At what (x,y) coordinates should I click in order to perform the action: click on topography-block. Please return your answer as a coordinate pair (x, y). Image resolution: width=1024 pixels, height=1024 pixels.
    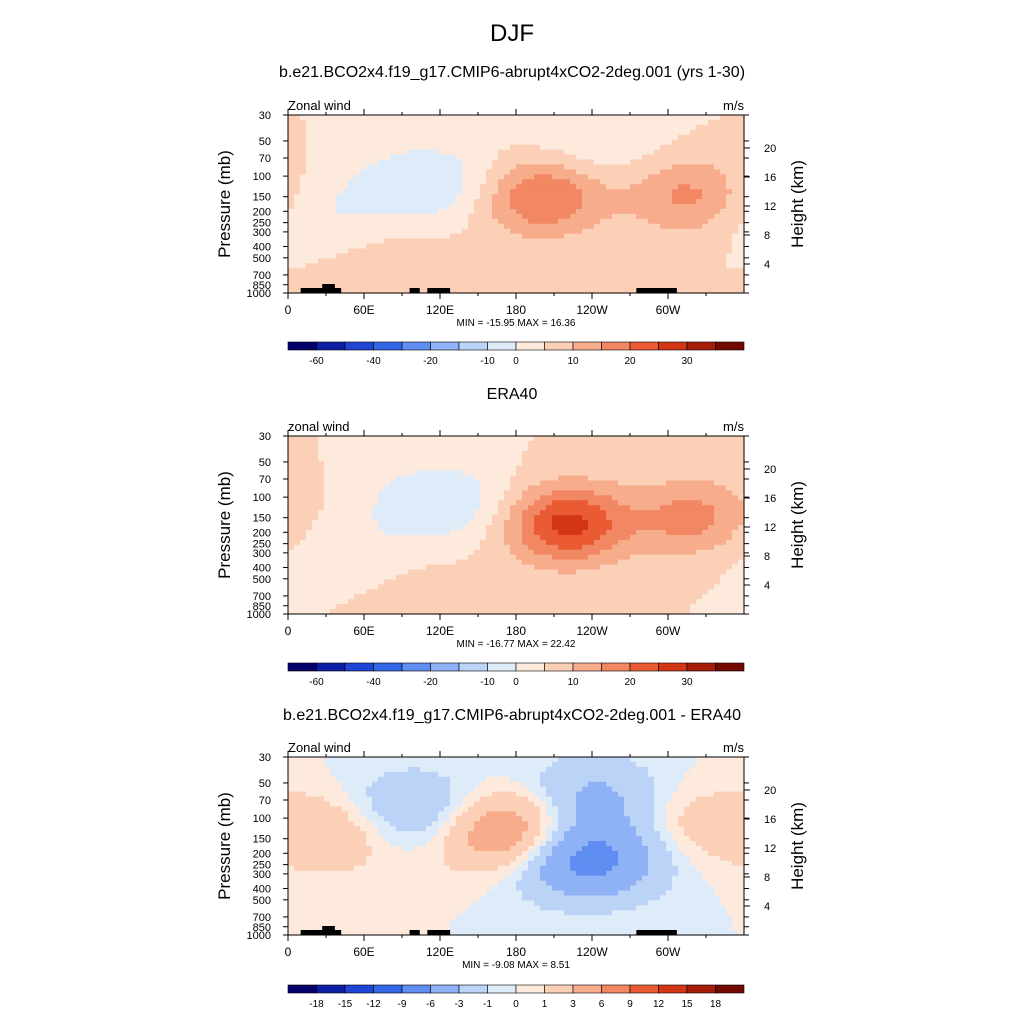
    Looking at the image, I should click on (656, 290).